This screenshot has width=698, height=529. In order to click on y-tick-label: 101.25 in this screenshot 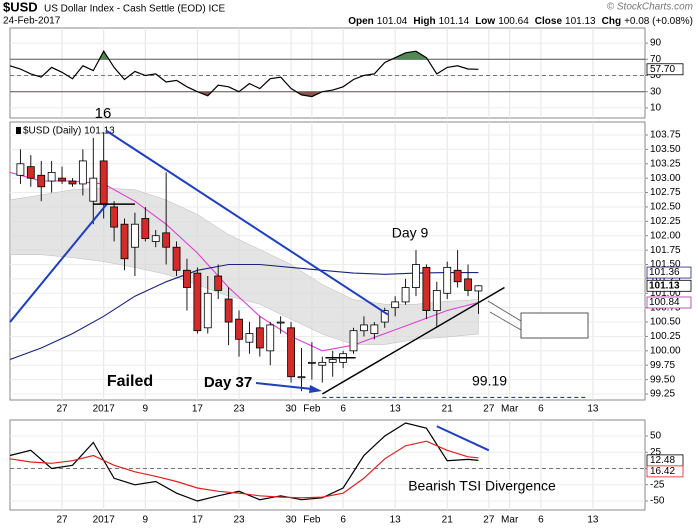, I will do `click(665, 279)`.